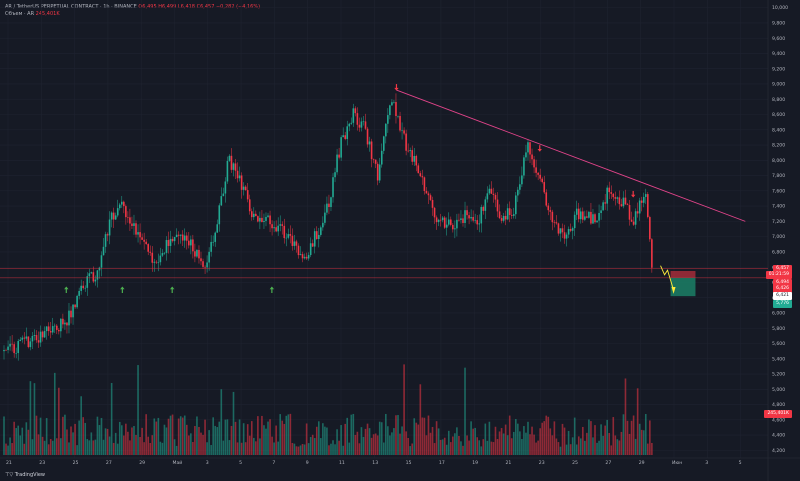  Describe the element at coordinates (375, 463) in the screenshot. I see `x-tick-label: 13` at that location.